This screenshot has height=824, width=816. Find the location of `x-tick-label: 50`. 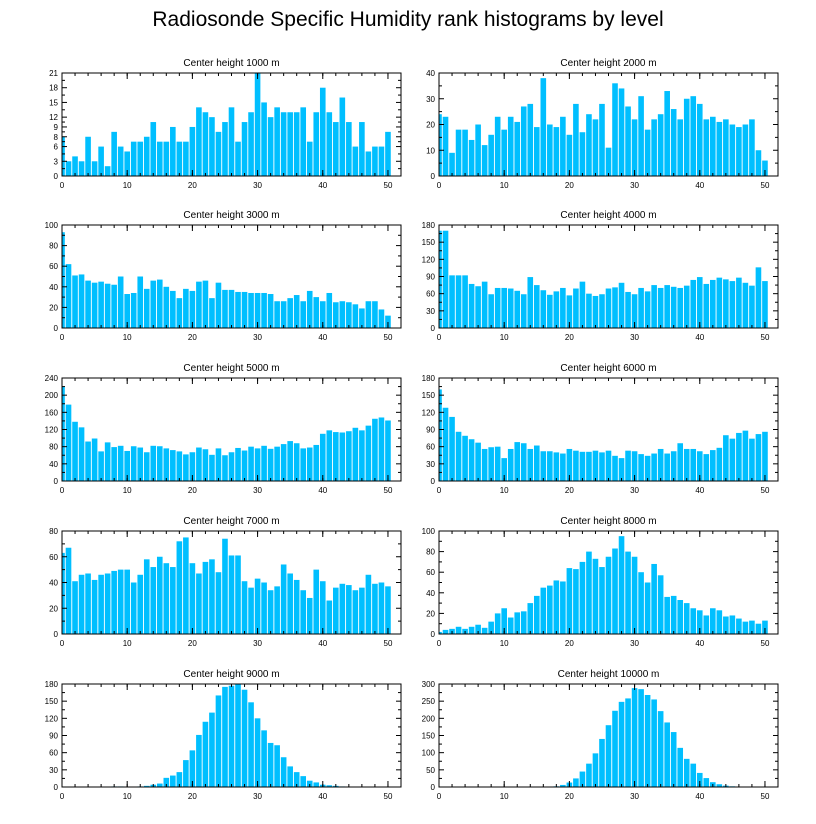

x-tick-label: 50 is located at coordinates (765, 643).